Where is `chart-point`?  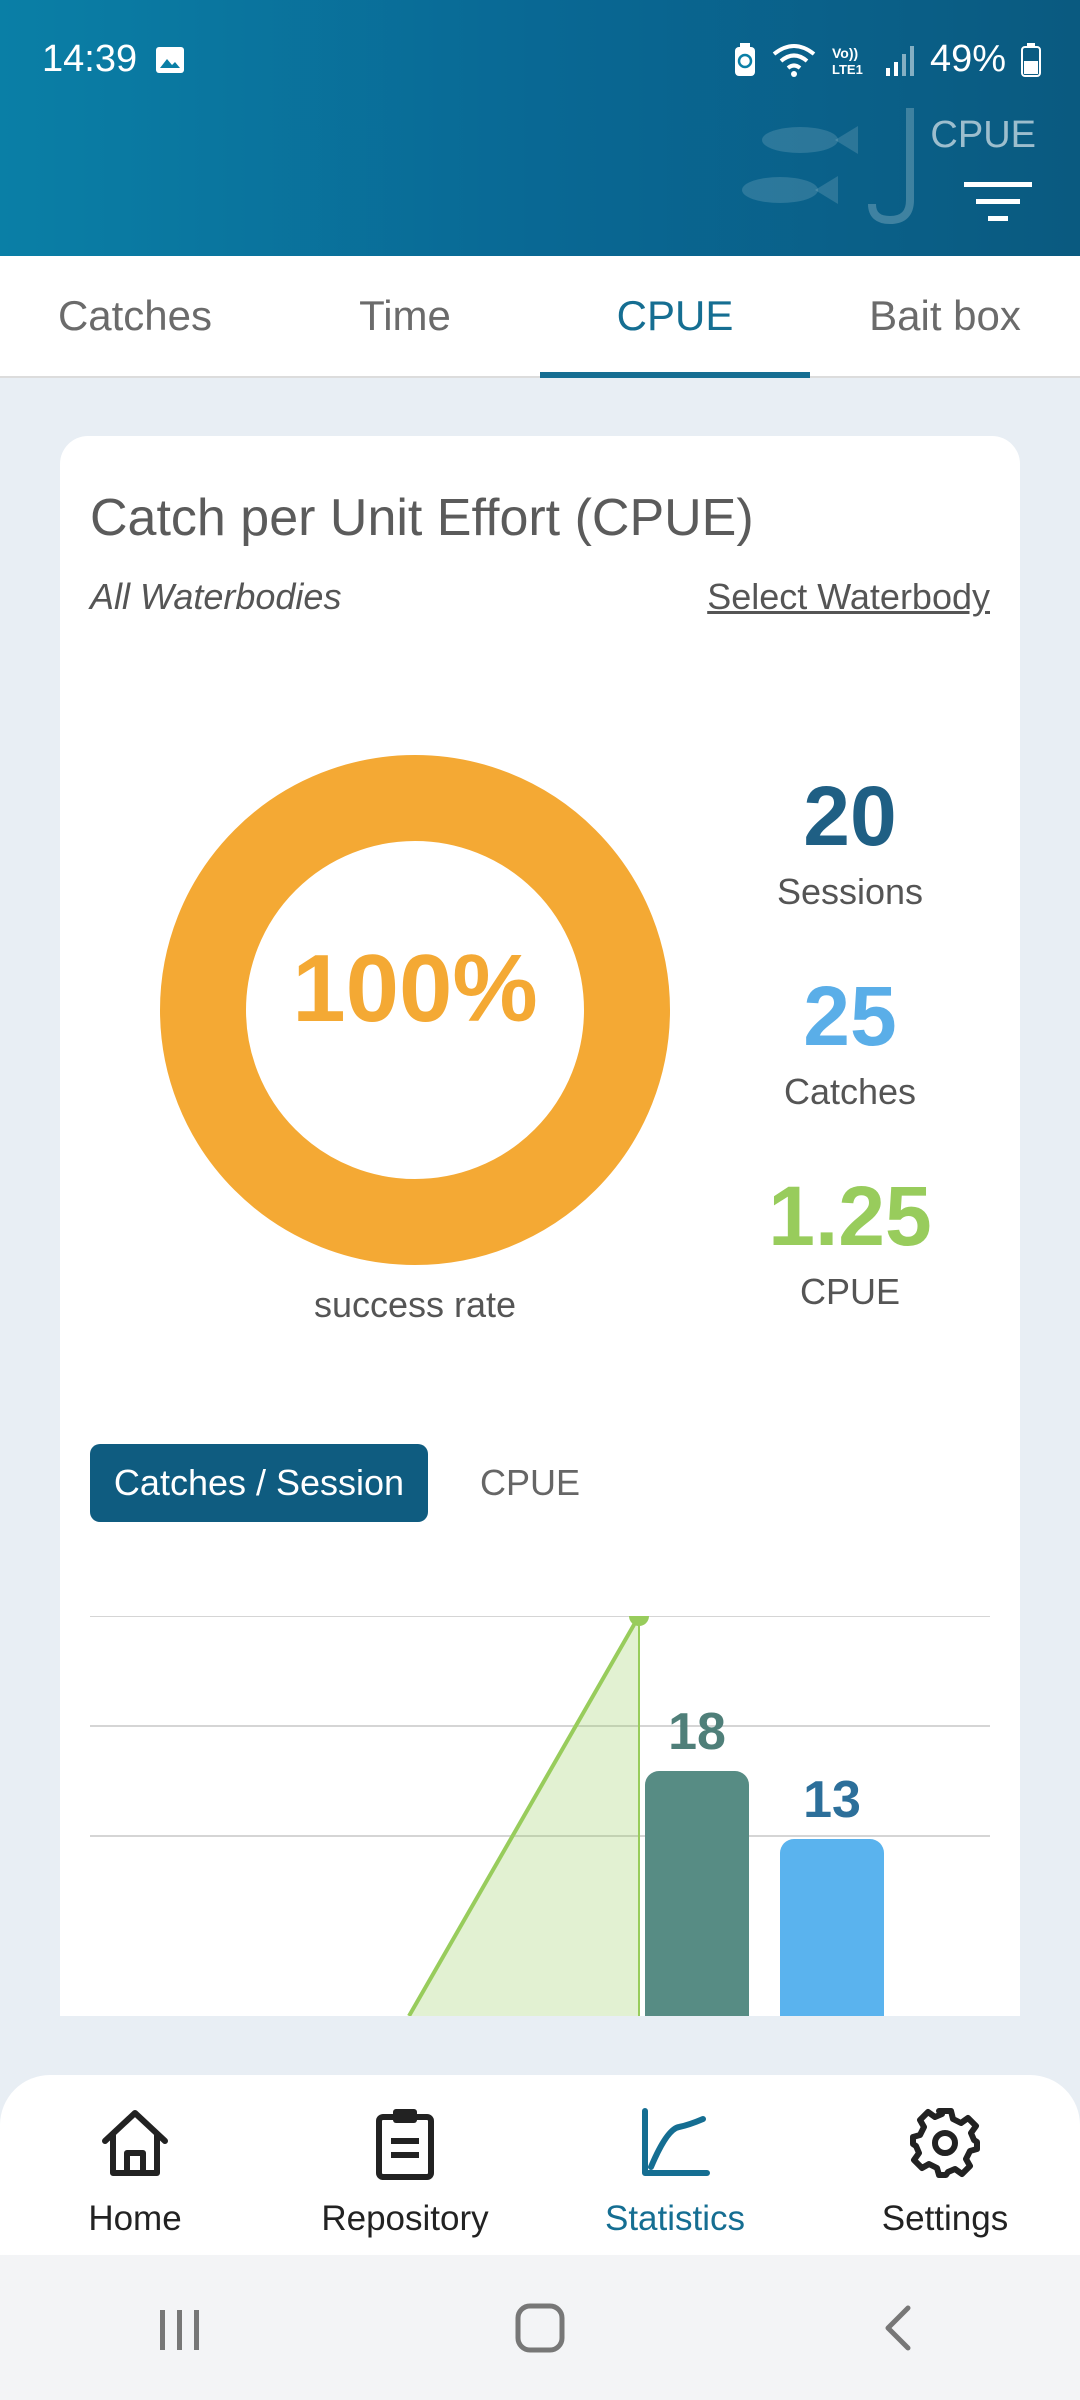
chart-point is located at coordinates (639, 1621).